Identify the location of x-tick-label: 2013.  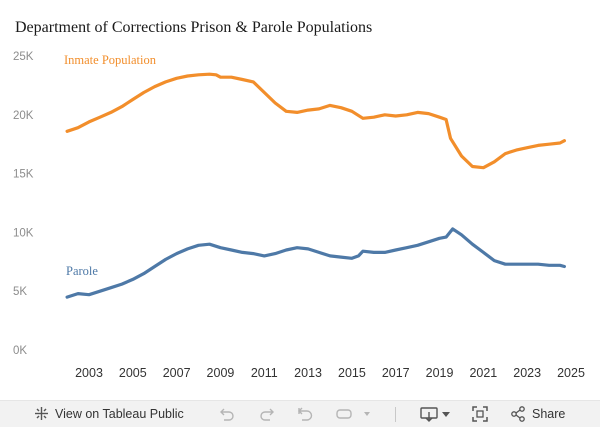
(308, 373).